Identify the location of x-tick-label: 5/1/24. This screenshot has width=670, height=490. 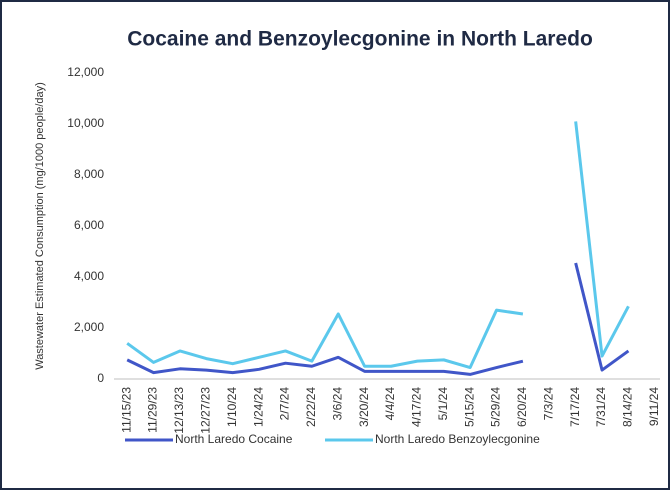
(443, 404).